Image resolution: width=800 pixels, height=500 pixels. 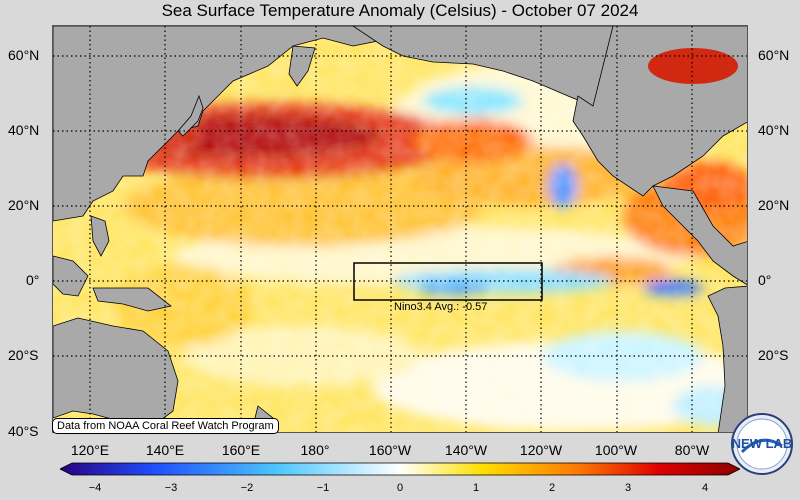 What do you see at coordinates (315, 450) in the screenshot?
I see `lon-label-180: 180°` at bounding box center [315, 450].